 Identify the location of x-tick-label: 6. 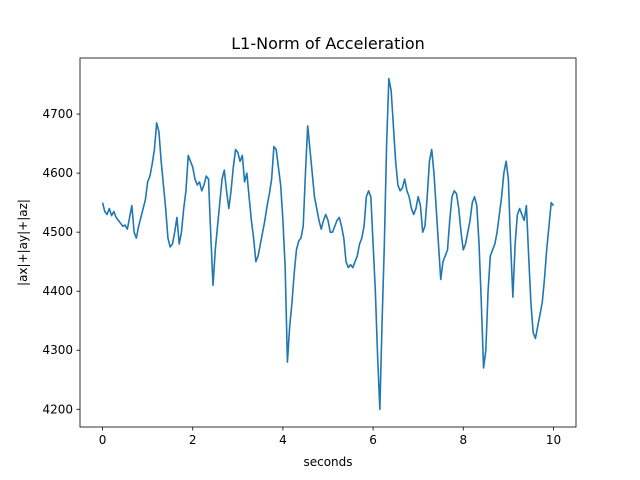
(373, 440).